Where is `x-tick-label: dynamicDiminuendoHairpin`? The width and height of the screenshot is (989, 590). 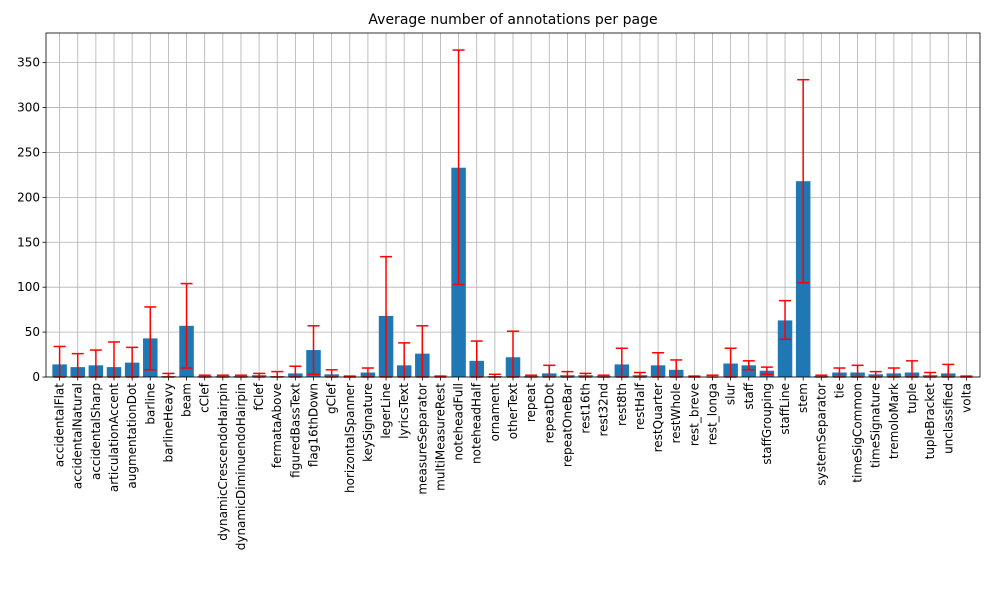
x-tick-label: dynamicDiminuendoHairpin is located at coordinates (241, 466).